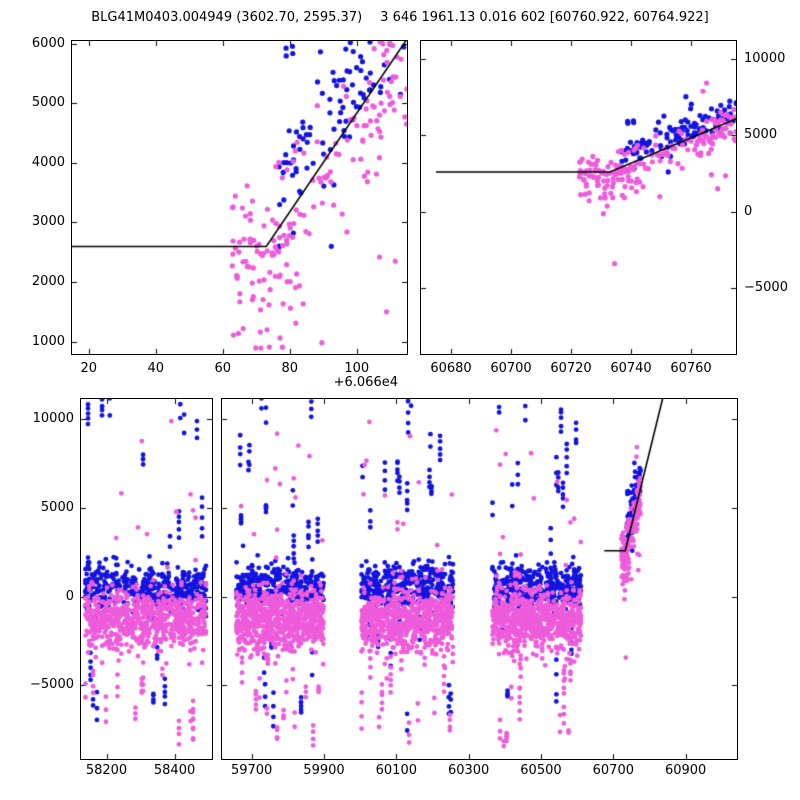 Image resolution: width=800 pixels, height=800 pixels. Describe the element at coordinates (106, 770) in the screenshot. I see `x-tick-label: 58200` at that location.